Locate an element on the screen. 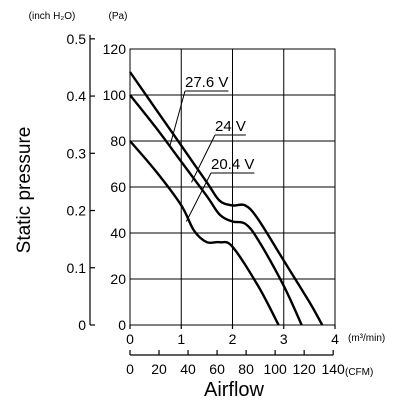 The height and width of the screenshot is (406, 412). x-secondary-tick-label: 40 is located at coordinates (188, 369).